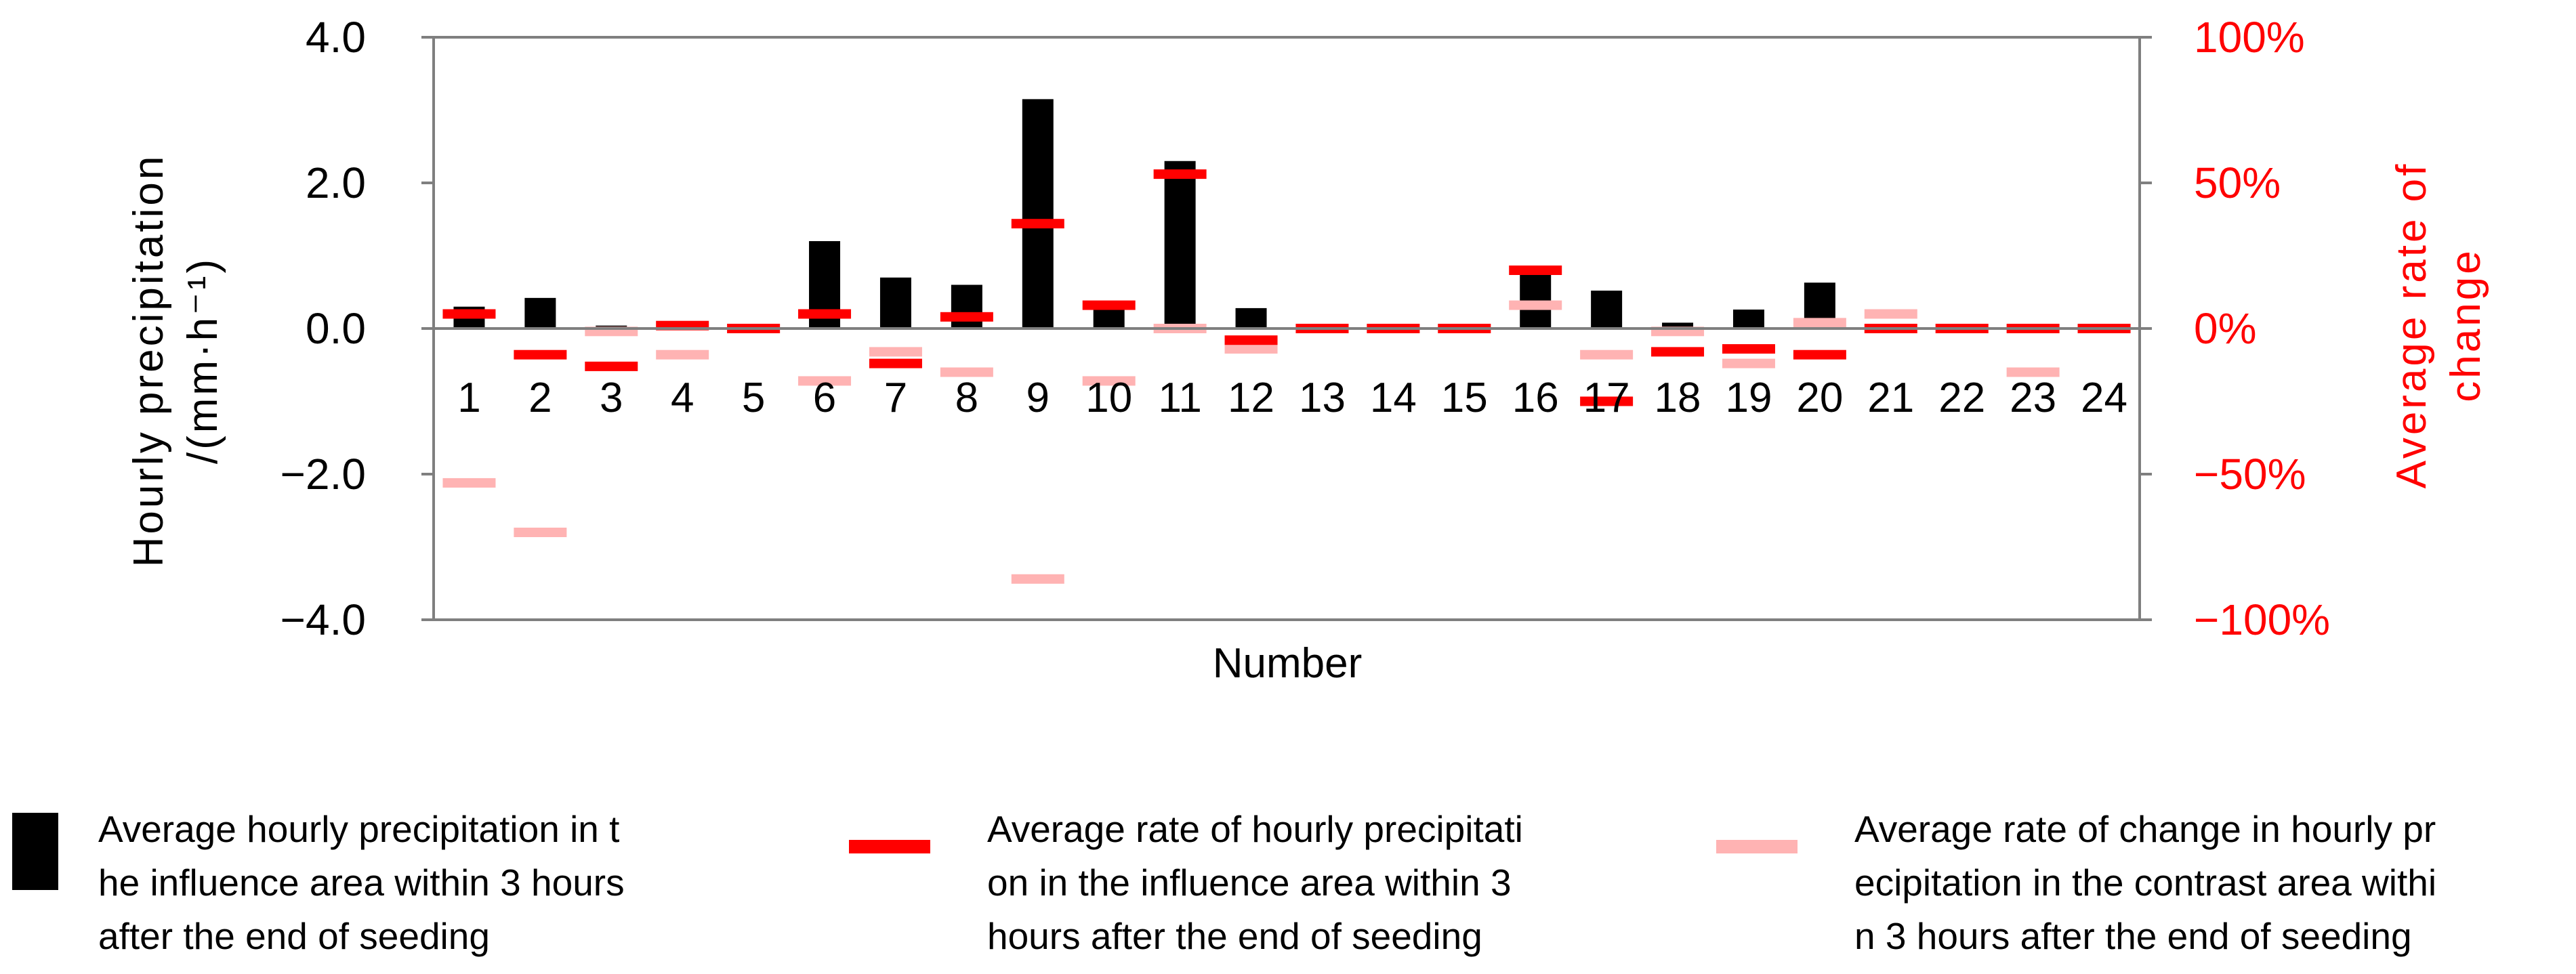 Image resolution: width=2576 pixels, height=974 pixels. I want to click on x-tick-label: 10, so click(1108, 398).